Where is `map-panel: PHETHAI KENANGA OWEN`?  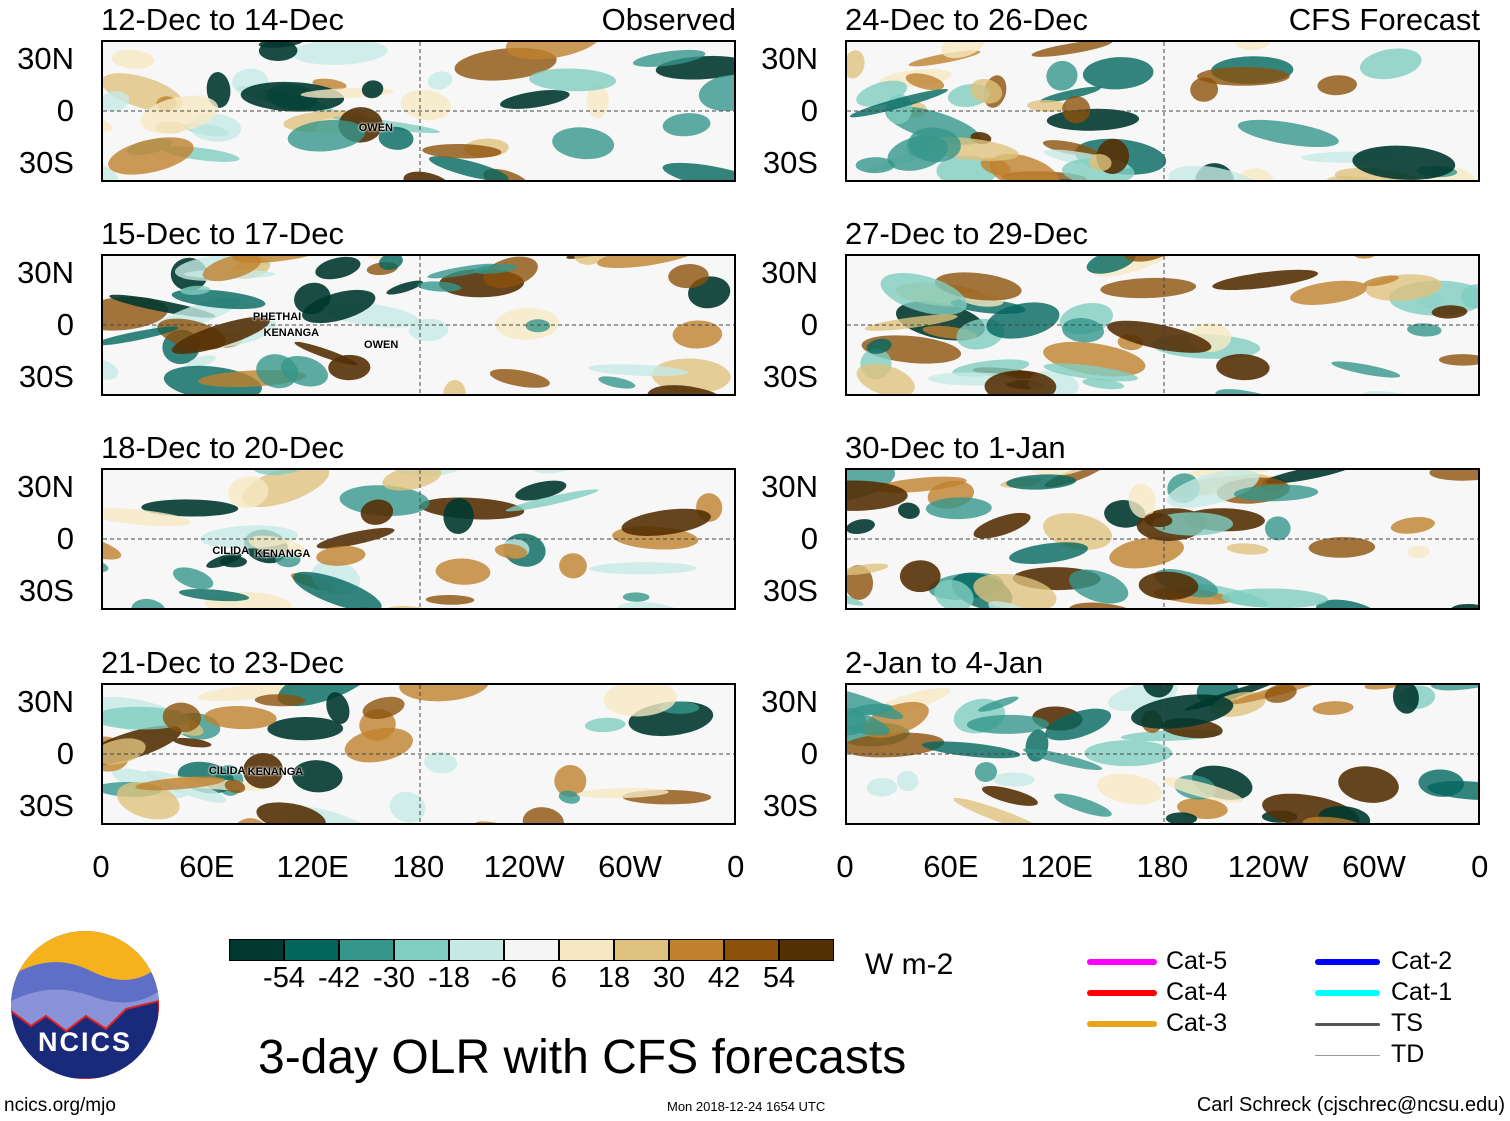 map-panel: PHETHAI KENANGA OWEN is located at coordinates (418, 325).